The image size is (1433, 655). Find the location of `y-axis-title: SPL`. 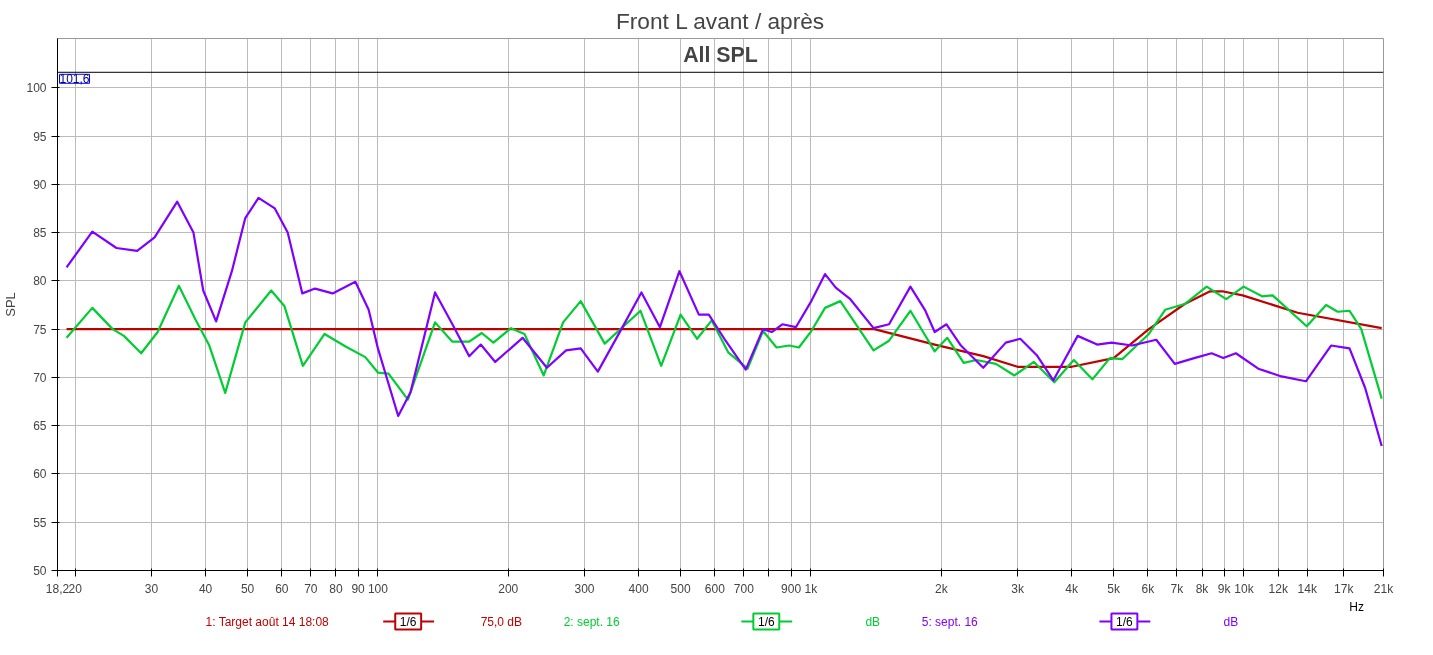

y-axis-title: SPL is located at coordinates (11, 304).